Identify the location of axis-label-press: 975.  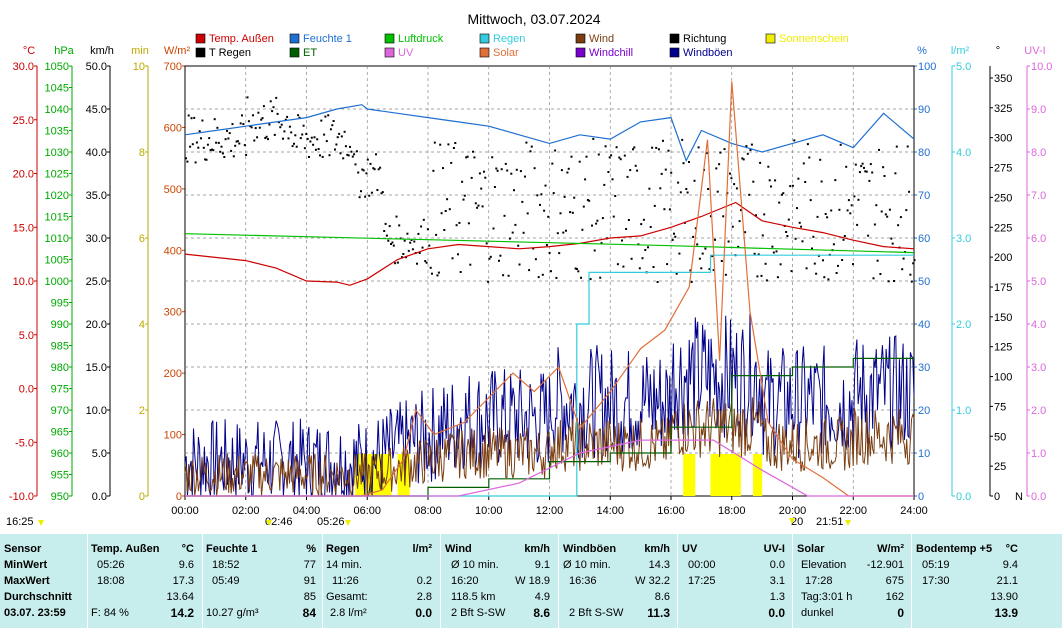
(60, 390).